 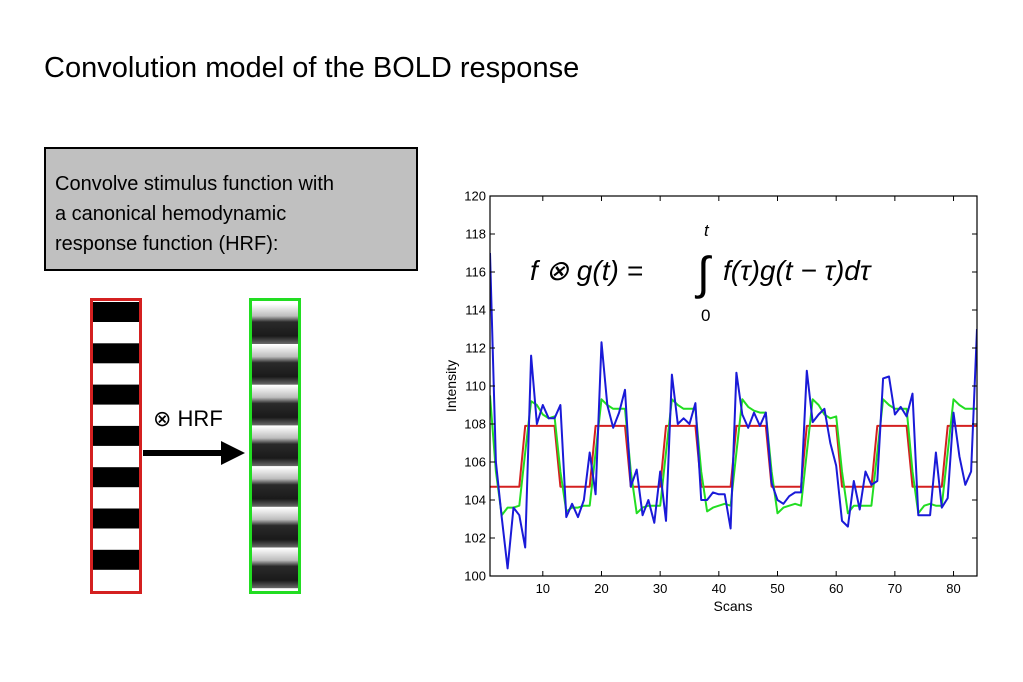 What do you see at coordinates (312, 68) in the screenshot?
I see `slide-title: Convolution model of the BOLD response` at bounding box center [312, 68].